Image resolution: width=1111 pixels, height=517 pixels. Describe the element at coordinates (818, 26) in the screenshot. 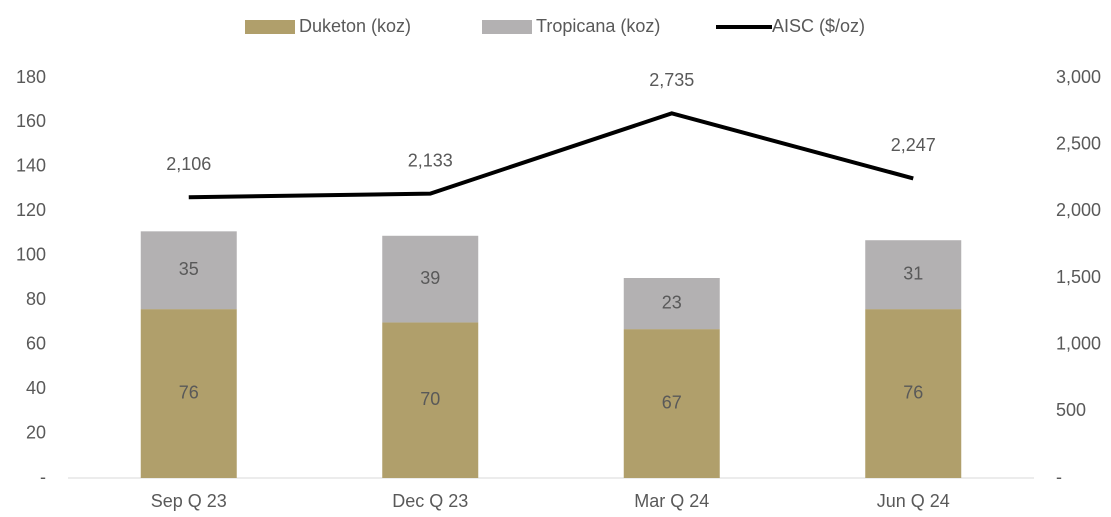

I see `legend-label: AISC ($/oz)` at that location.